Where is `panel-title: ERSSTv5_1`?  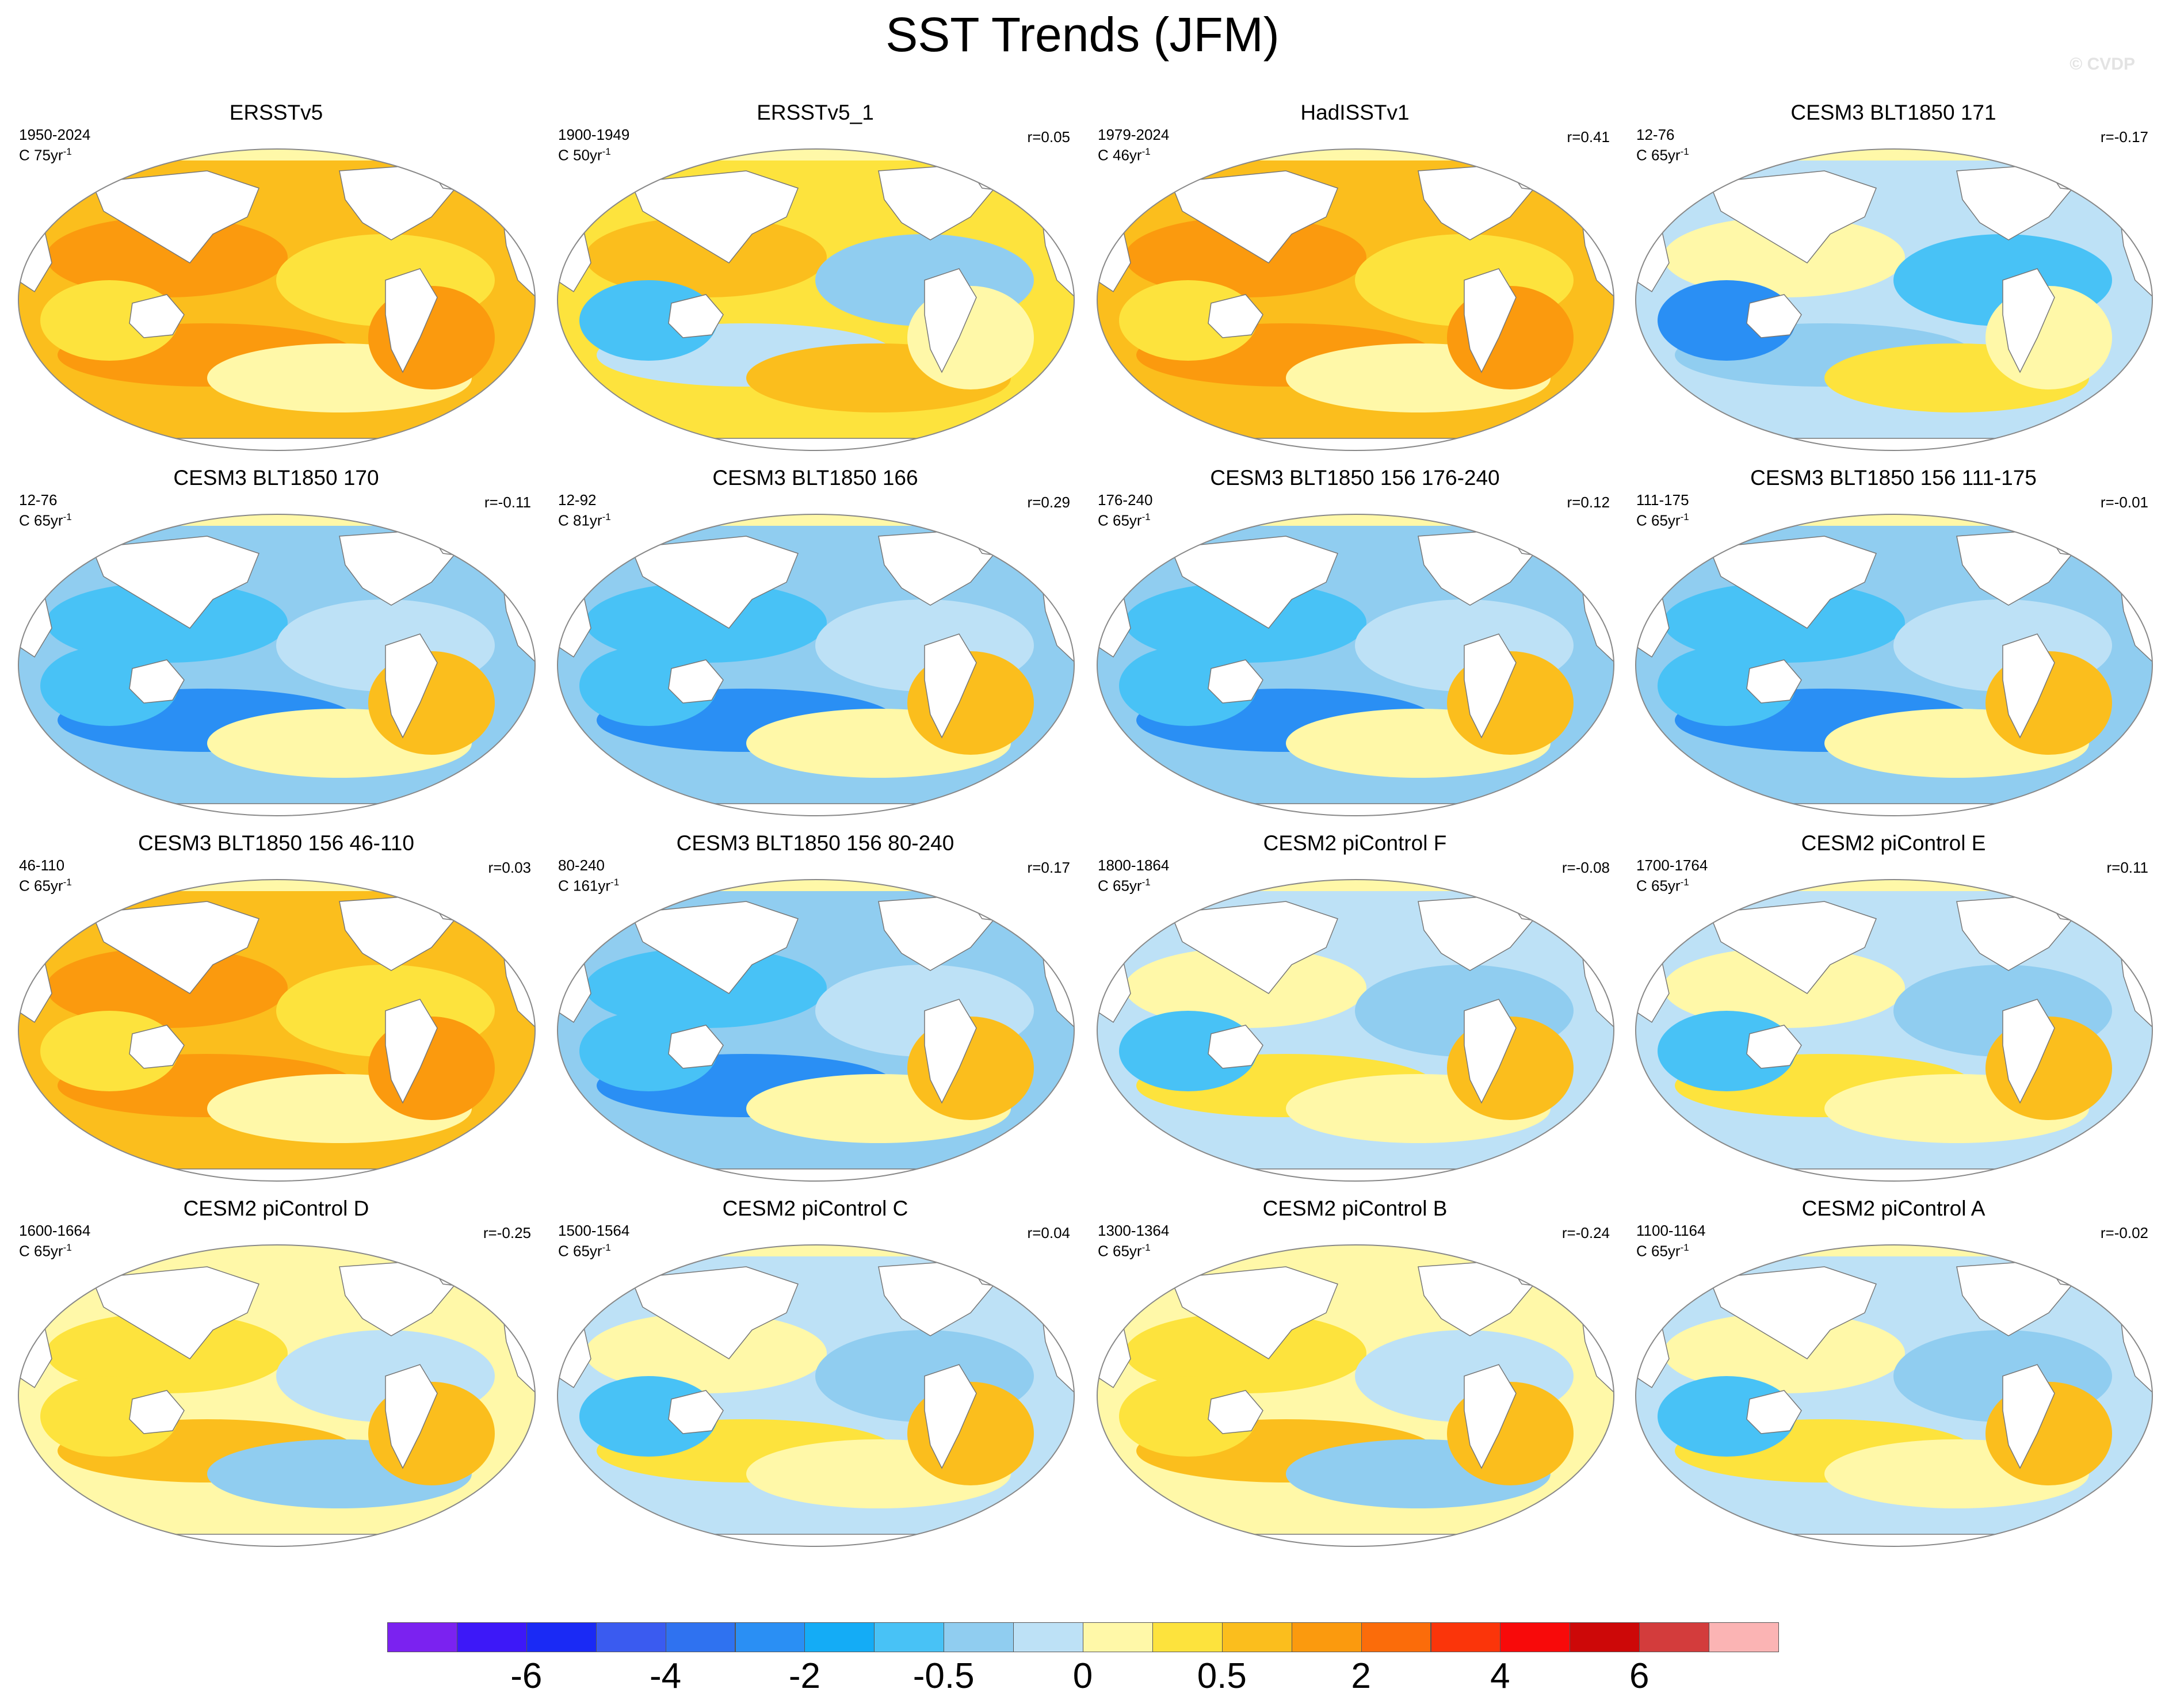
panel-title: ERSSTv5_1 is located at coordinates (815, 112).